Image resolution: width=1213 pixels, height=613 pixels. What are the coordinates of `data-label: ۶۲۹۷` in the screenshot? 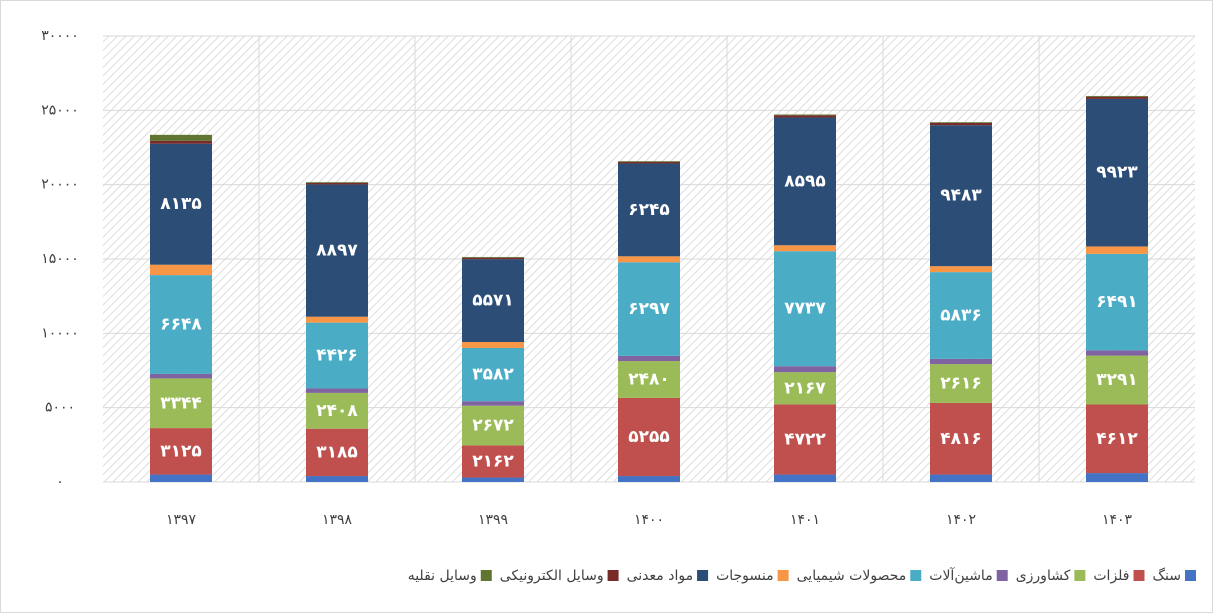 It's located at (649, 309).